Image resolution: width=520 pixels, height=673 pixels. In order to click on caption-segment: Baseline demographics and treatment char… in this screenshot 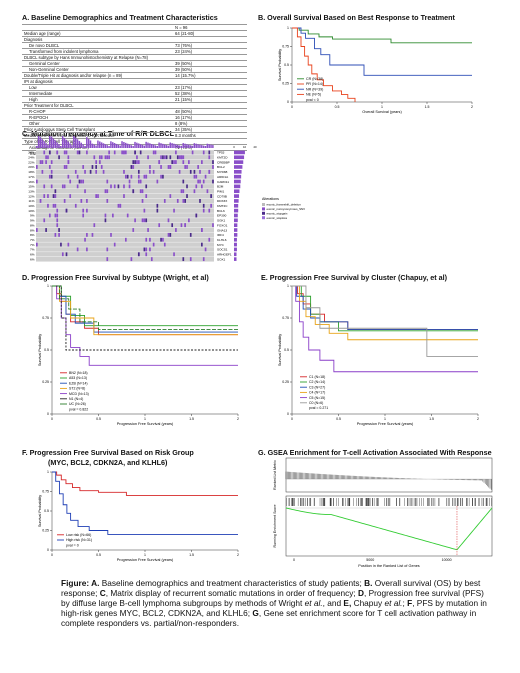, I will do `click(232, 583)`.